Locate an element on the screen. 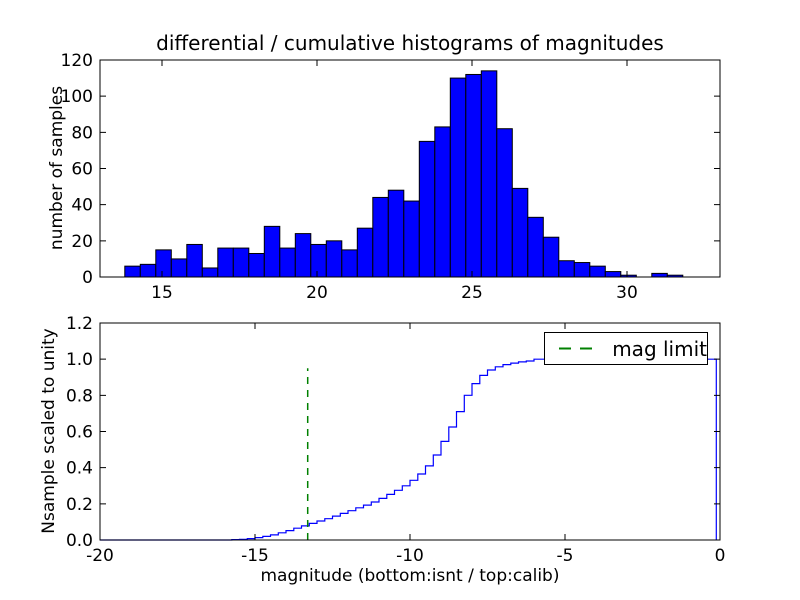 This screenshot has height=600, width=800. y-tick-label: 0.0 is located at coordinates (79, 541).